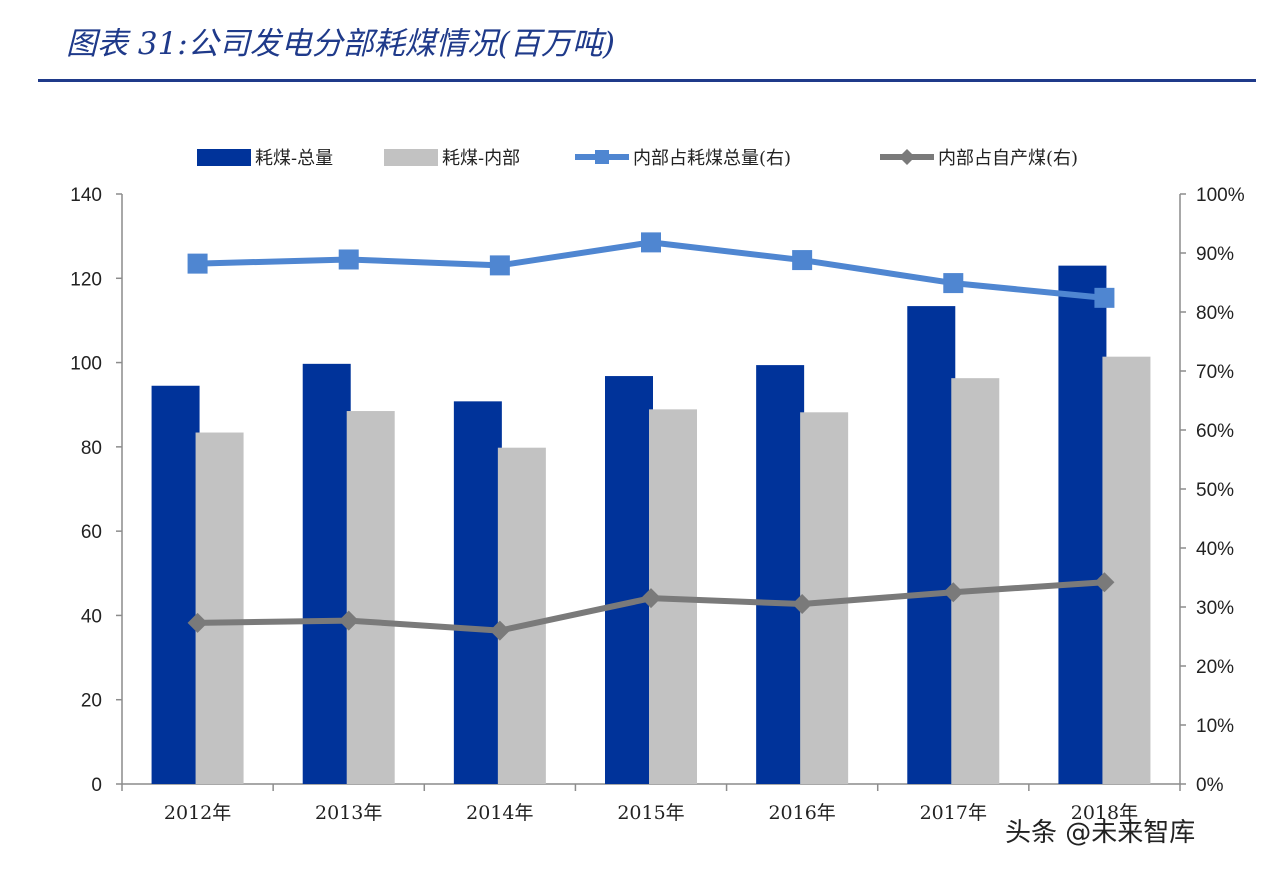  Describe the element at coordinates (96, 785) in the screenshot. I see `left-tick-label: 0` at that location.